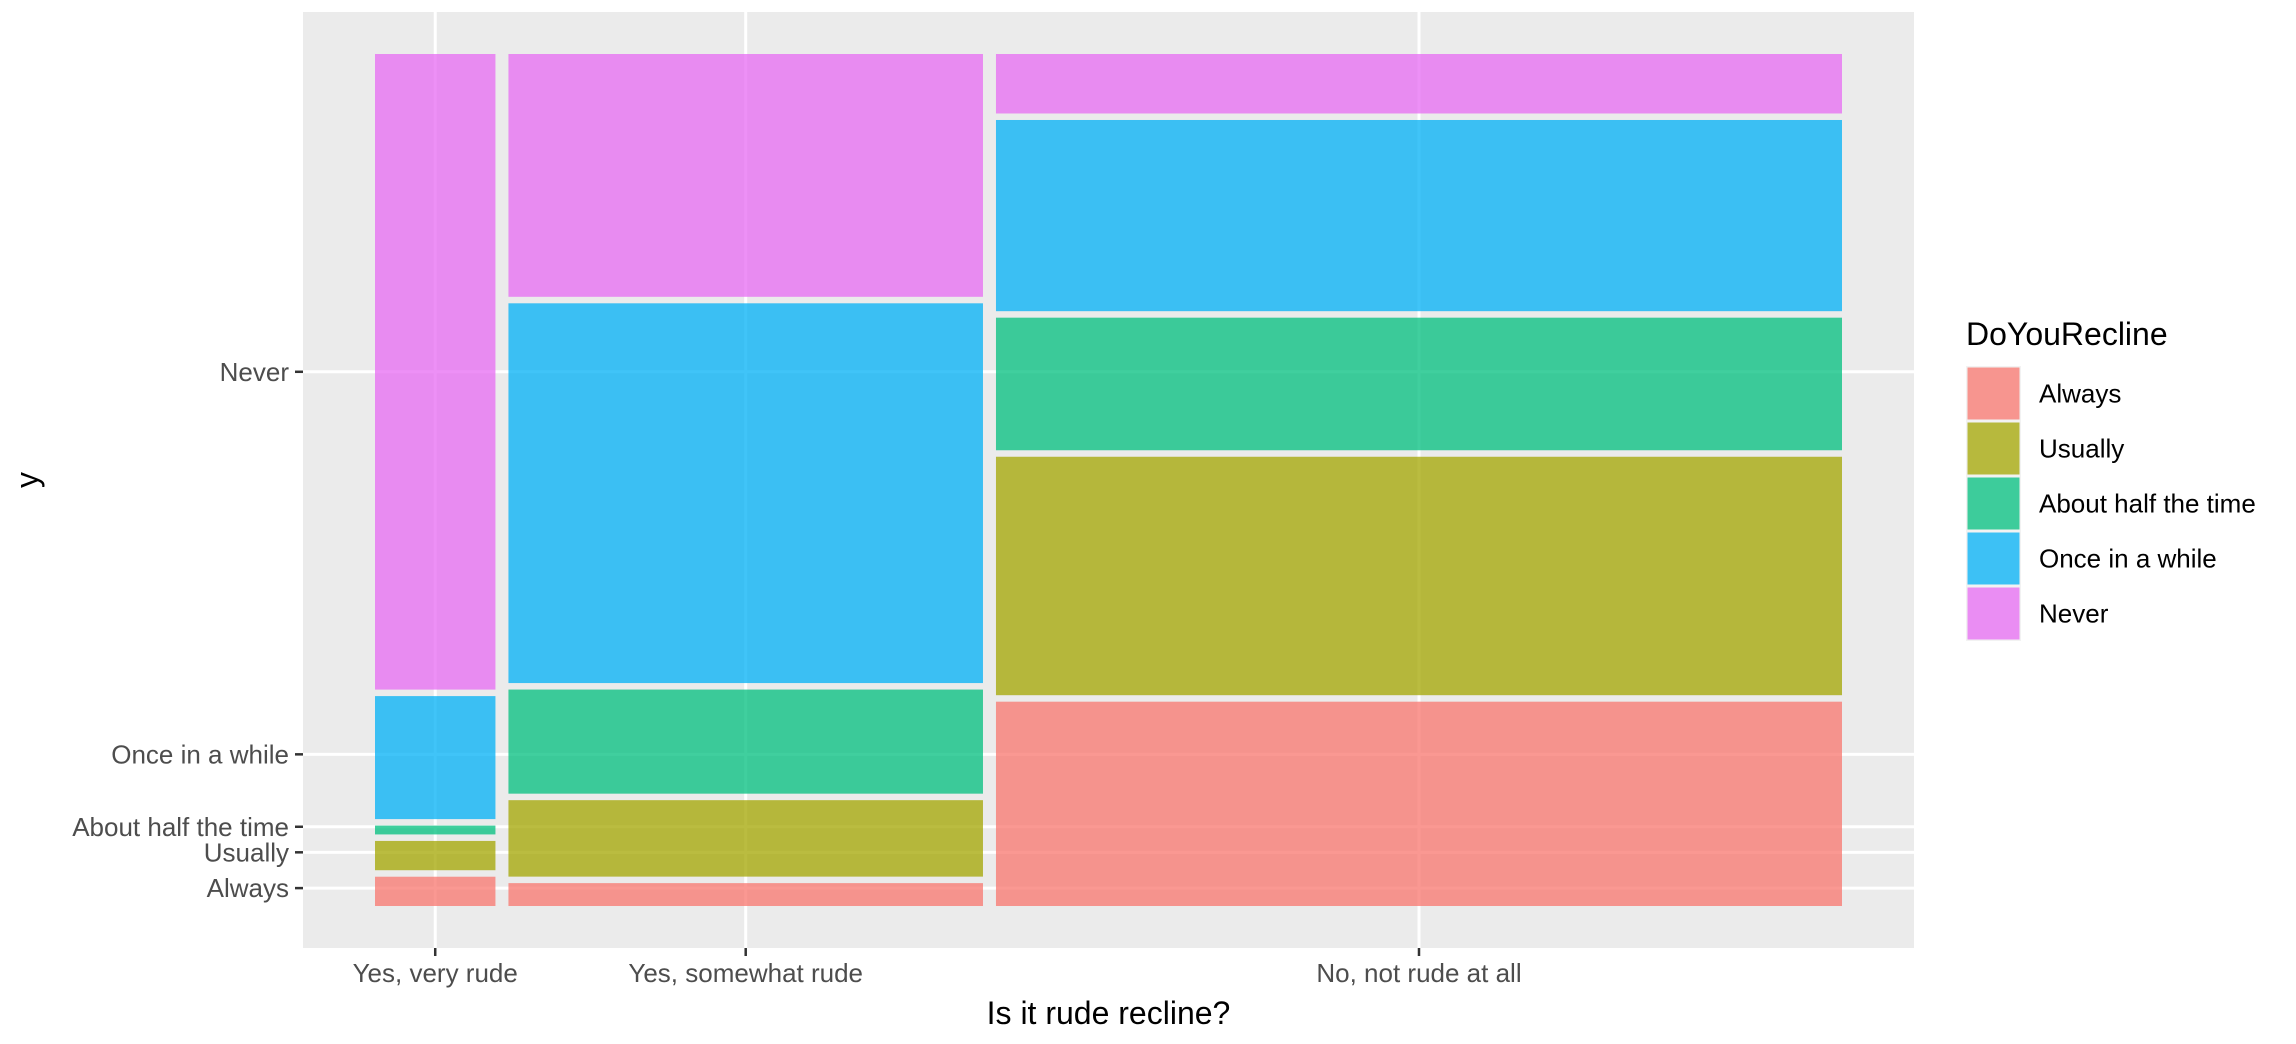 The width and height of the screenshot is (2296, 1044). I want to click on tile-2-once-in-a-while, so click(1418, 215).